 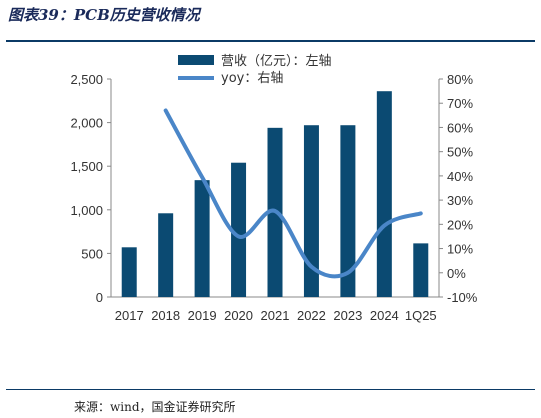 What do you see at coordinates (99, 297) in the screenshot?
I see `left-tick-label: 0` at bounding box center [99, 297].